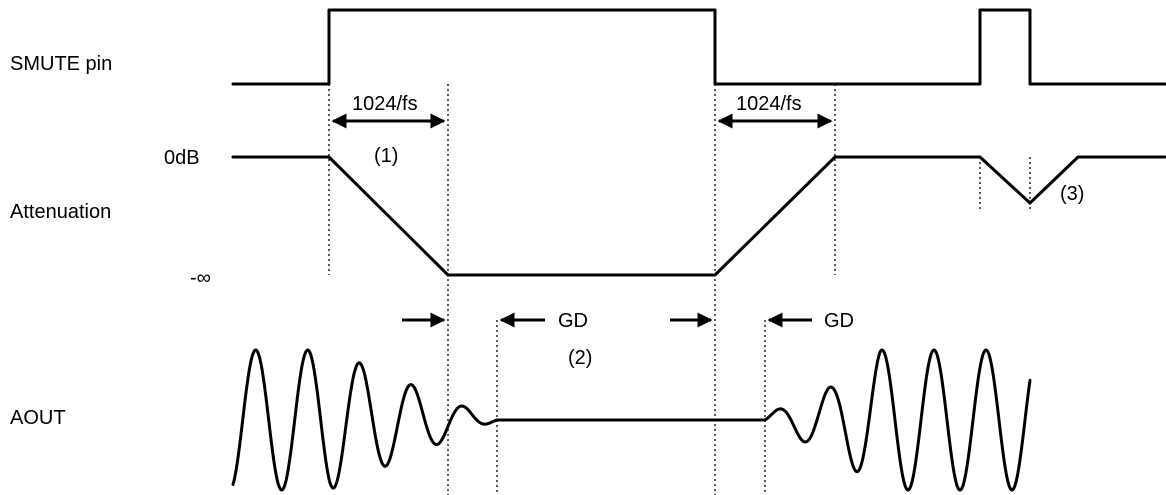  What do you see at coordinates (573, 321) in the screenshot?
I see `gd-label-1: GD` at bounding box center [573, 321].